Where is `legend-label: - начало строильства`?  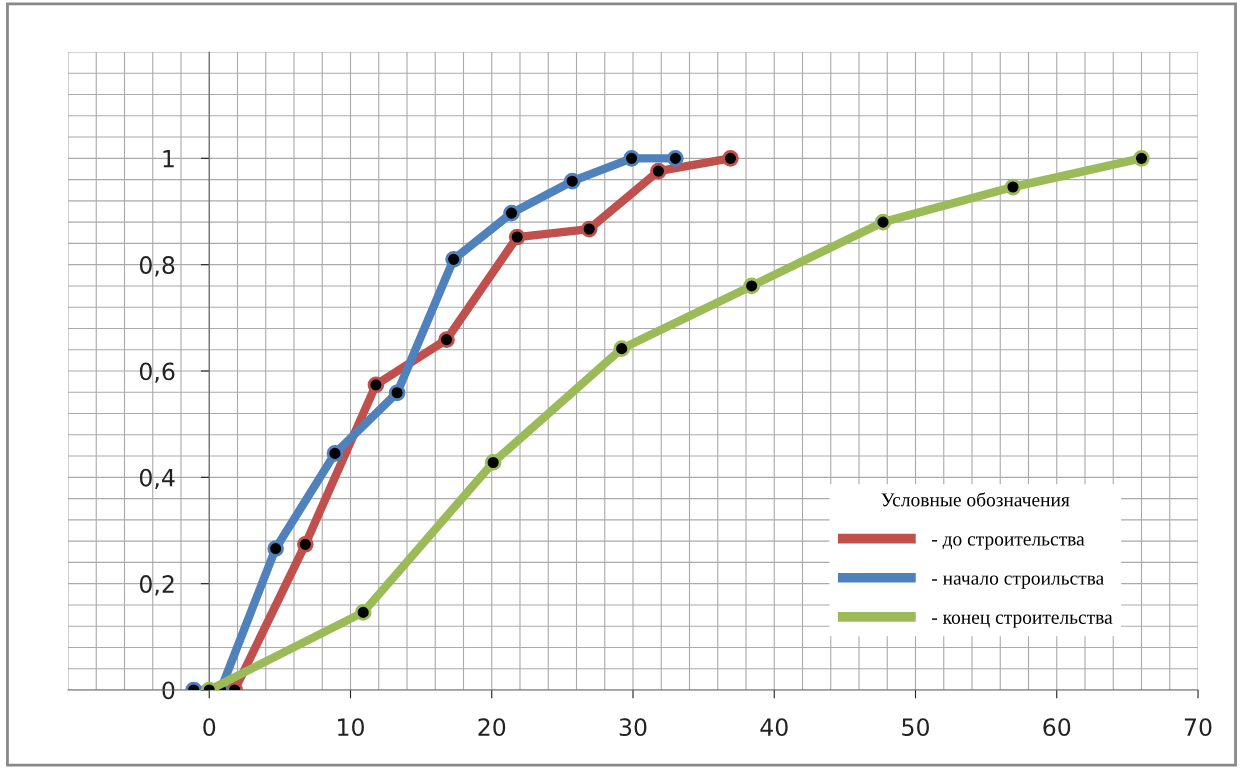 legend-label: - начало строильства is located at coordinates (1018, 582).